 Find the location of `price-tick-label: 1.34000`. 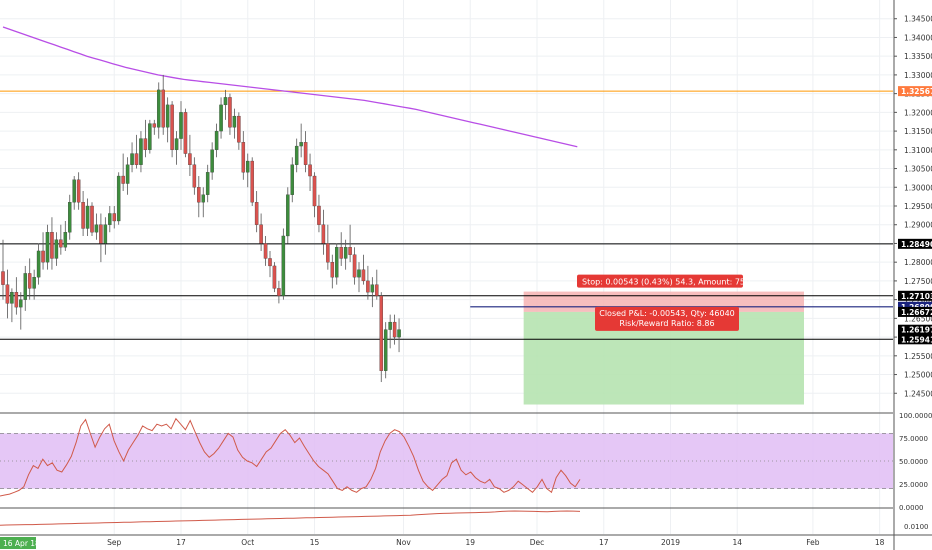

price-tick-label: 1.34000 is located at coordinates (918, 37).